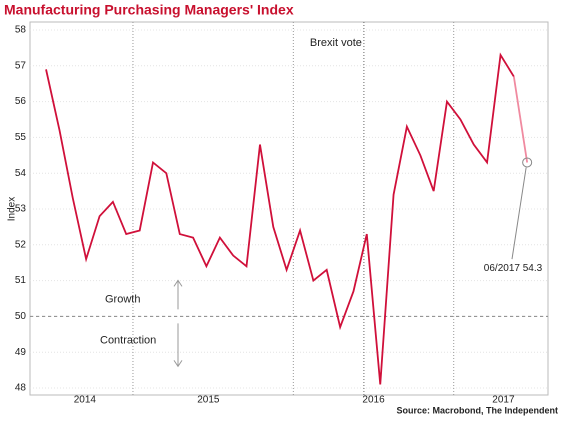 The image size is (564, 423). Describe the element at coordinates (21, 280) in the screenshot. I see `y-tick-label: 51` at that location.